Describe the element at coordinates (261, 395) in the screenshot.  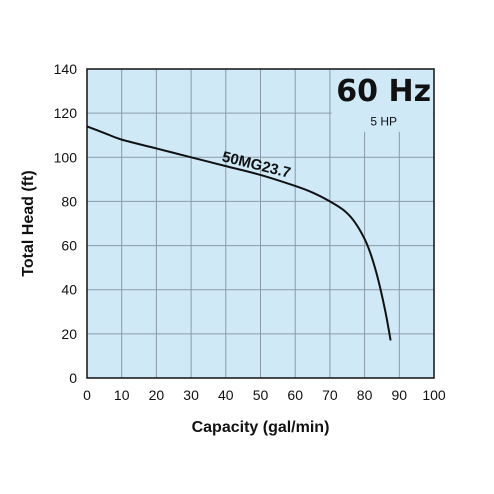
I see `x-tick-label: 50` at that location.